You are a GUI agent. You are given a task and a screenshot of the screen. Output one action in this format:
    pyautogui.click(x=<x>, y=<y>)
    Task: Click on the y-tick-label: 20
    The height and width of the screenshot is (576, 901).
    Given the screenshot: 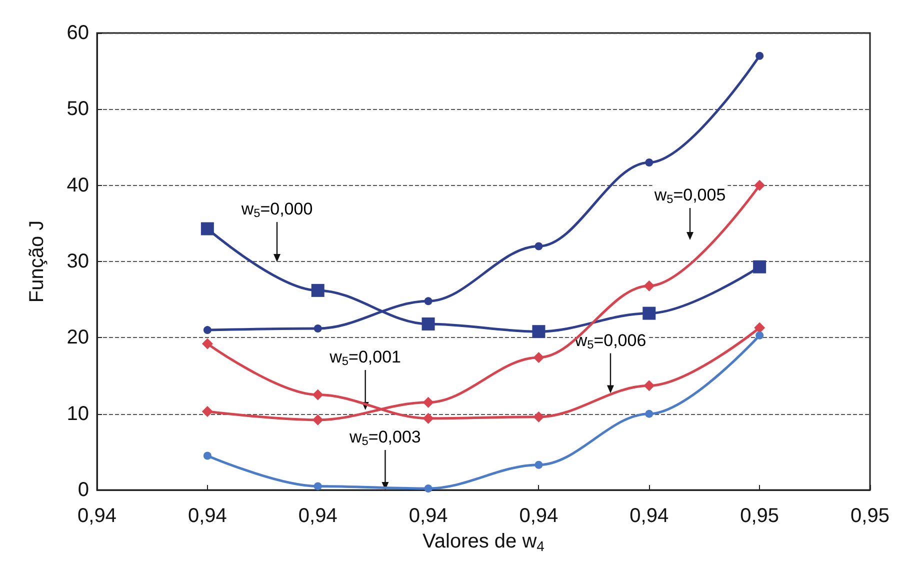 What is the action you would take?
    pyautogui.click(x=77, y=337)
    